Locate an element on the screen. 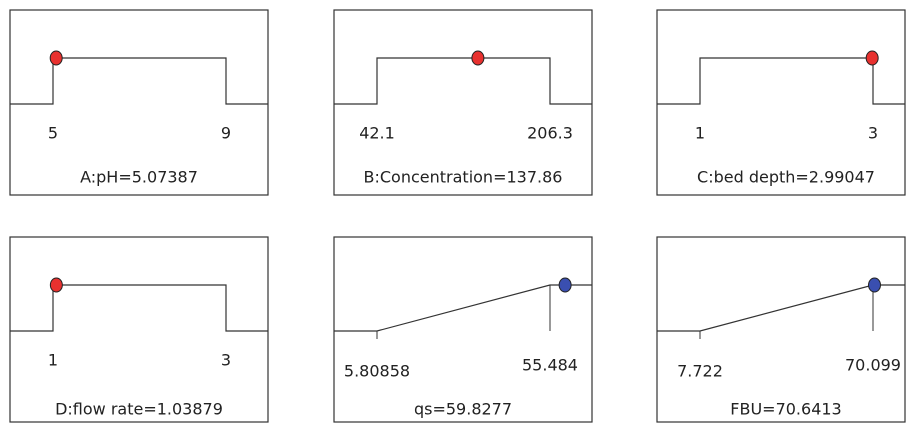  low-label: 5 is located at coordinates (53, 133).